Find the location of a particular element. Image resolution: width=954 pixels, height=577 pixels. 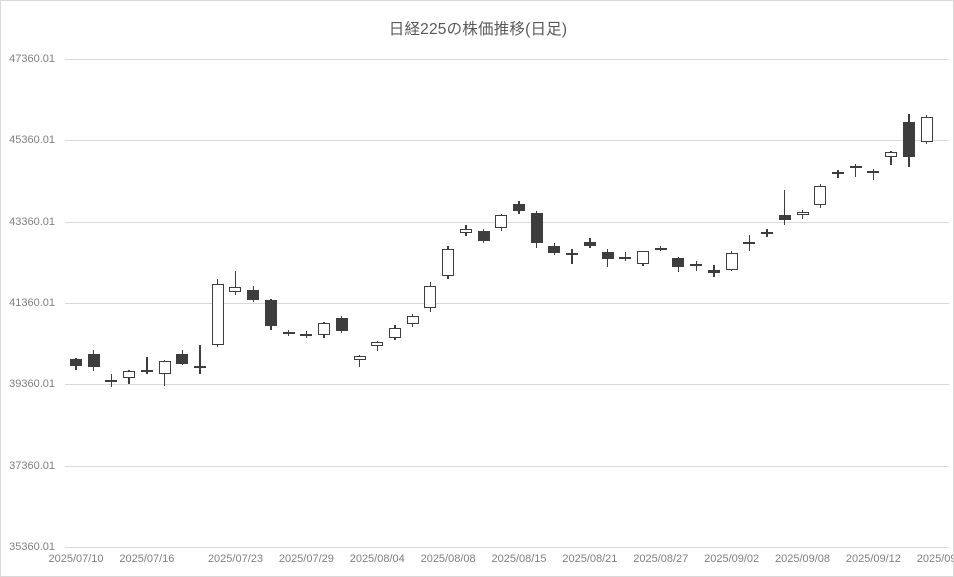

x-axis-tick-label: 2025/07/10 is located at coordinates (76, 559).